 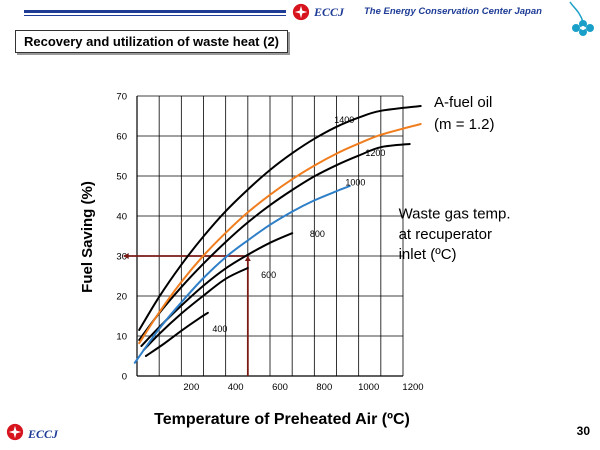 I want to click on y-tick-label: 20, so click(x=121, y=297).